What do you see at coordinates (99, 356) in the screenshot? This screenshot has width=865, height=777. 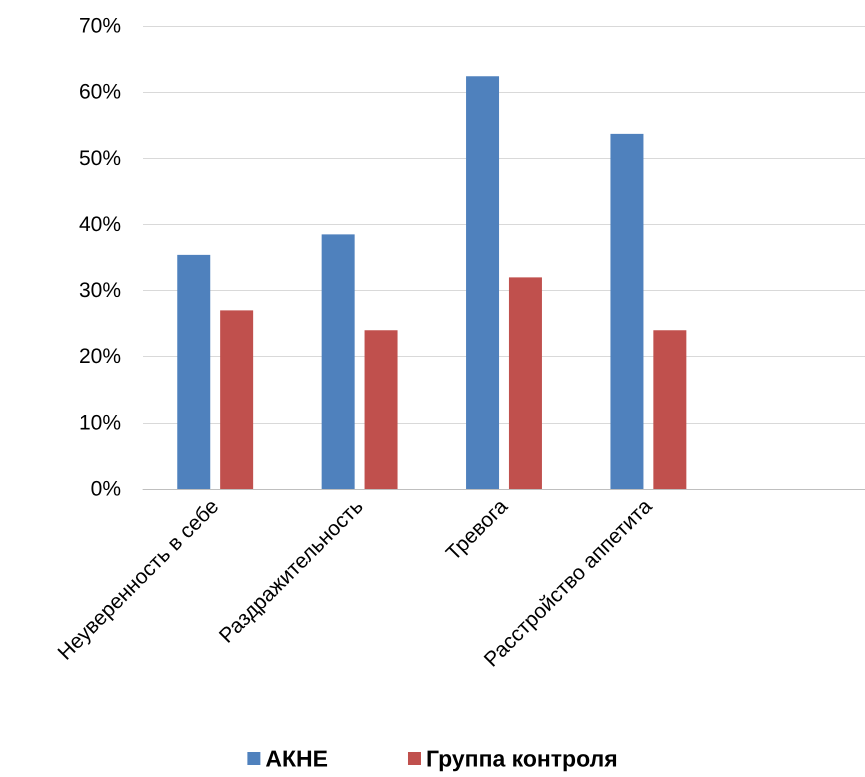 I see `y-tick-label: 20%` at bounding box center [99, 356].